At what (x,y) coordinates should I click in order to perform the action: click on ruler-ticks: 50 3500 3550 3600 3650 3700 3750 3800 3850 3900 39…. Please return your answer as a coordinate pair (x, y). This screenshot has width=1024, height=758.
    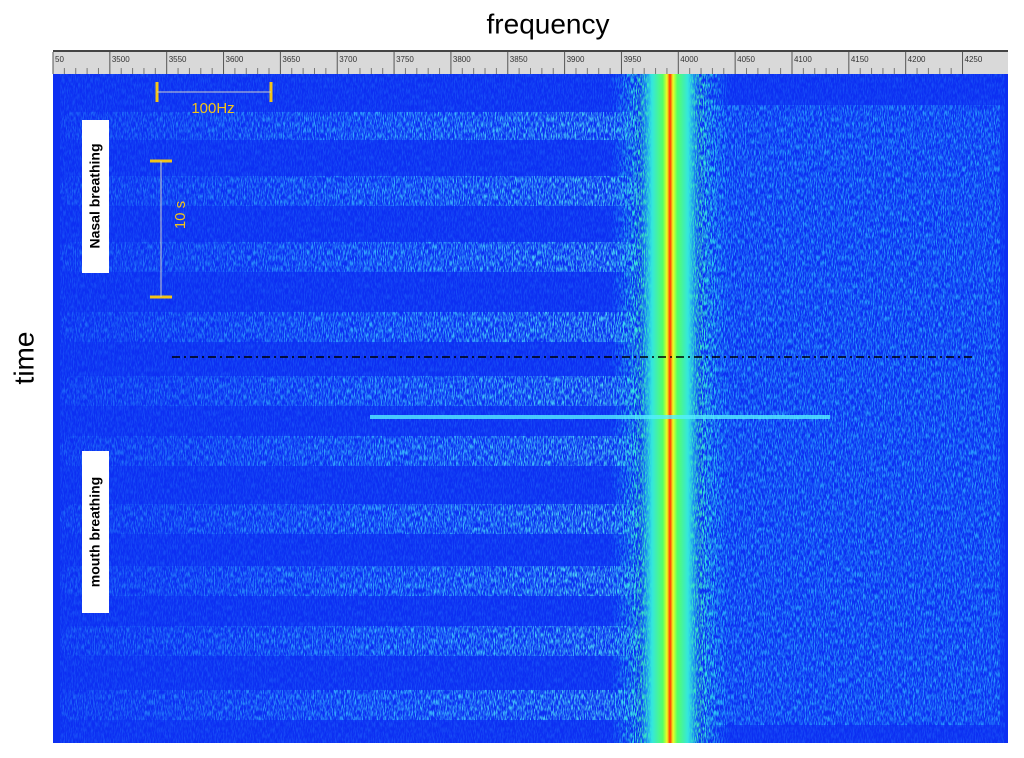
    Looking at the image, I should click on (517, 63).